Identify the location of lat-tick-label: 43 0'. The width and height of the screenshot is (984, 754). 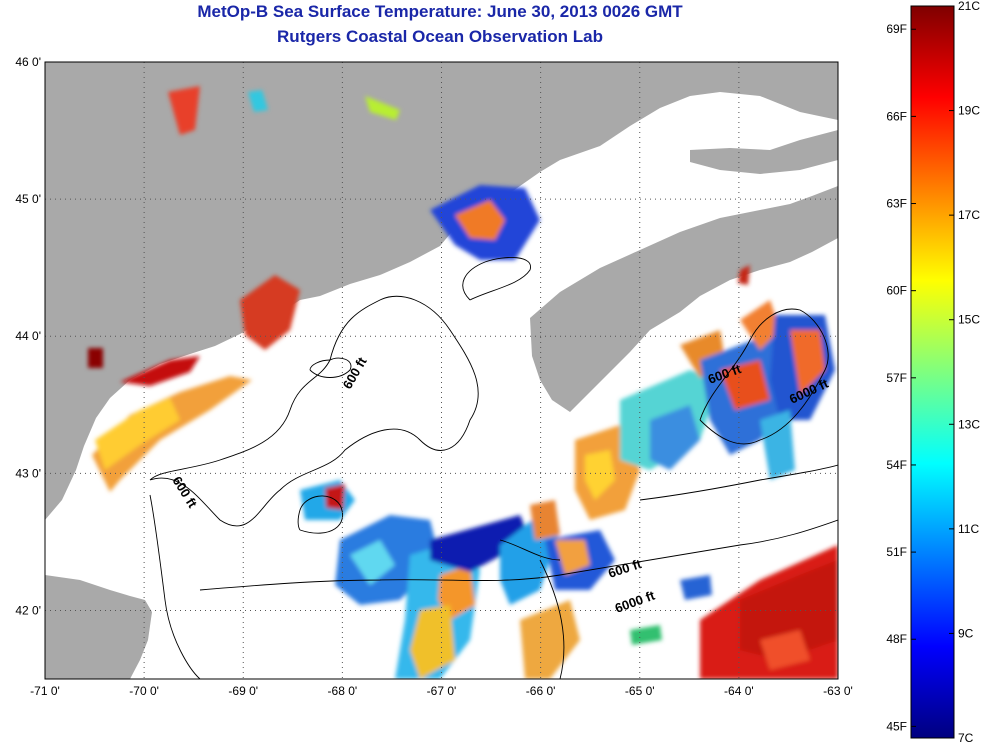
(28, 473).